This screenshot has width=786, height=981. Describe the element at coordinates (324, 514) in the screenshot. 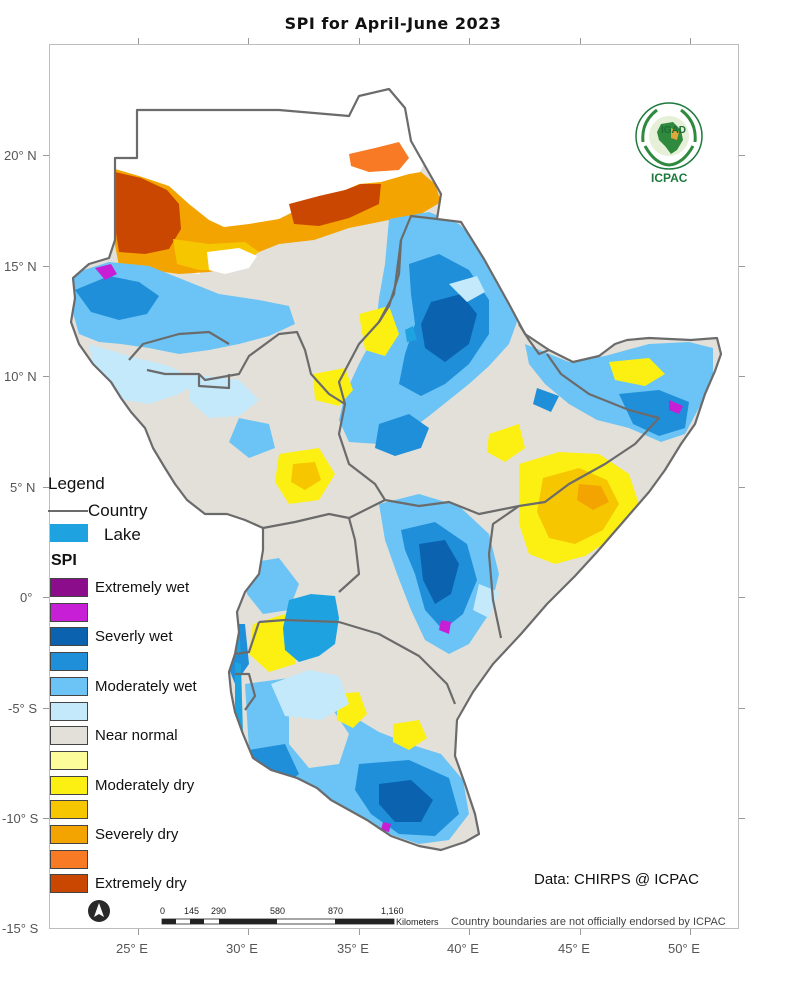

I see `border-southsudan-uganda` at that location.